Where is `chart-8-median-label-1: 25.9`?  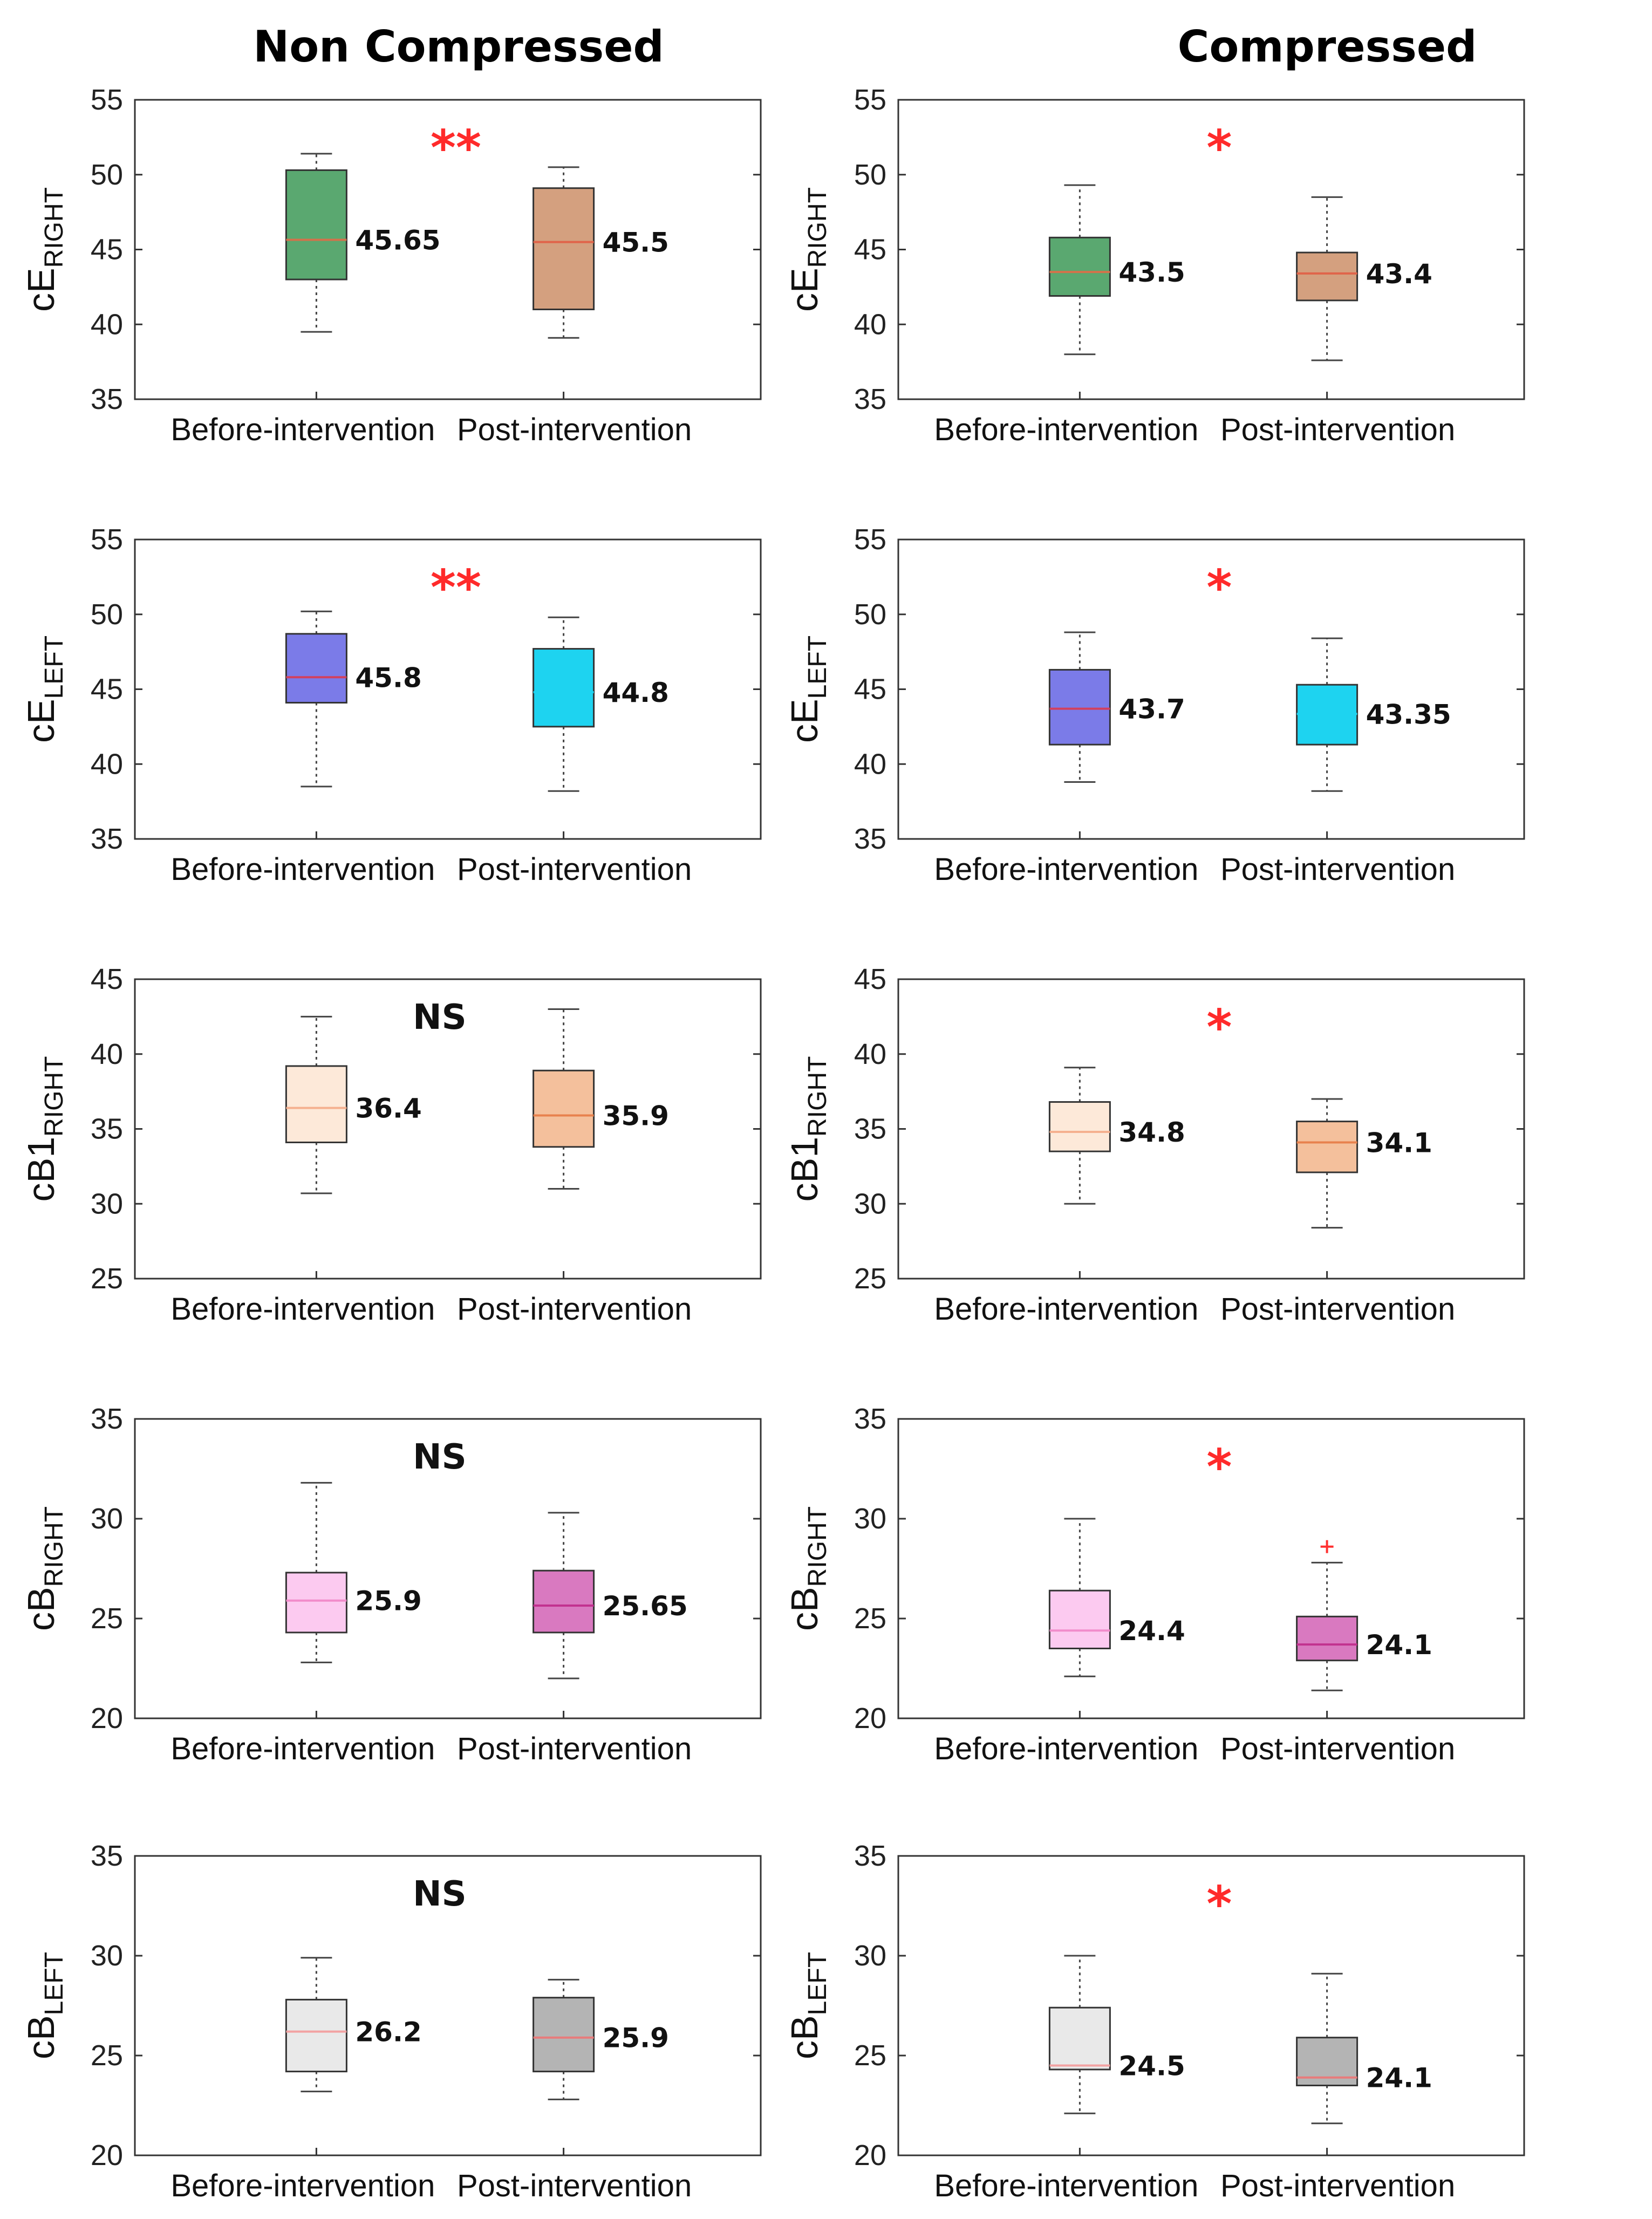
chart-8-median-label-1: 25.9 is located at coordinates (636, 2038).